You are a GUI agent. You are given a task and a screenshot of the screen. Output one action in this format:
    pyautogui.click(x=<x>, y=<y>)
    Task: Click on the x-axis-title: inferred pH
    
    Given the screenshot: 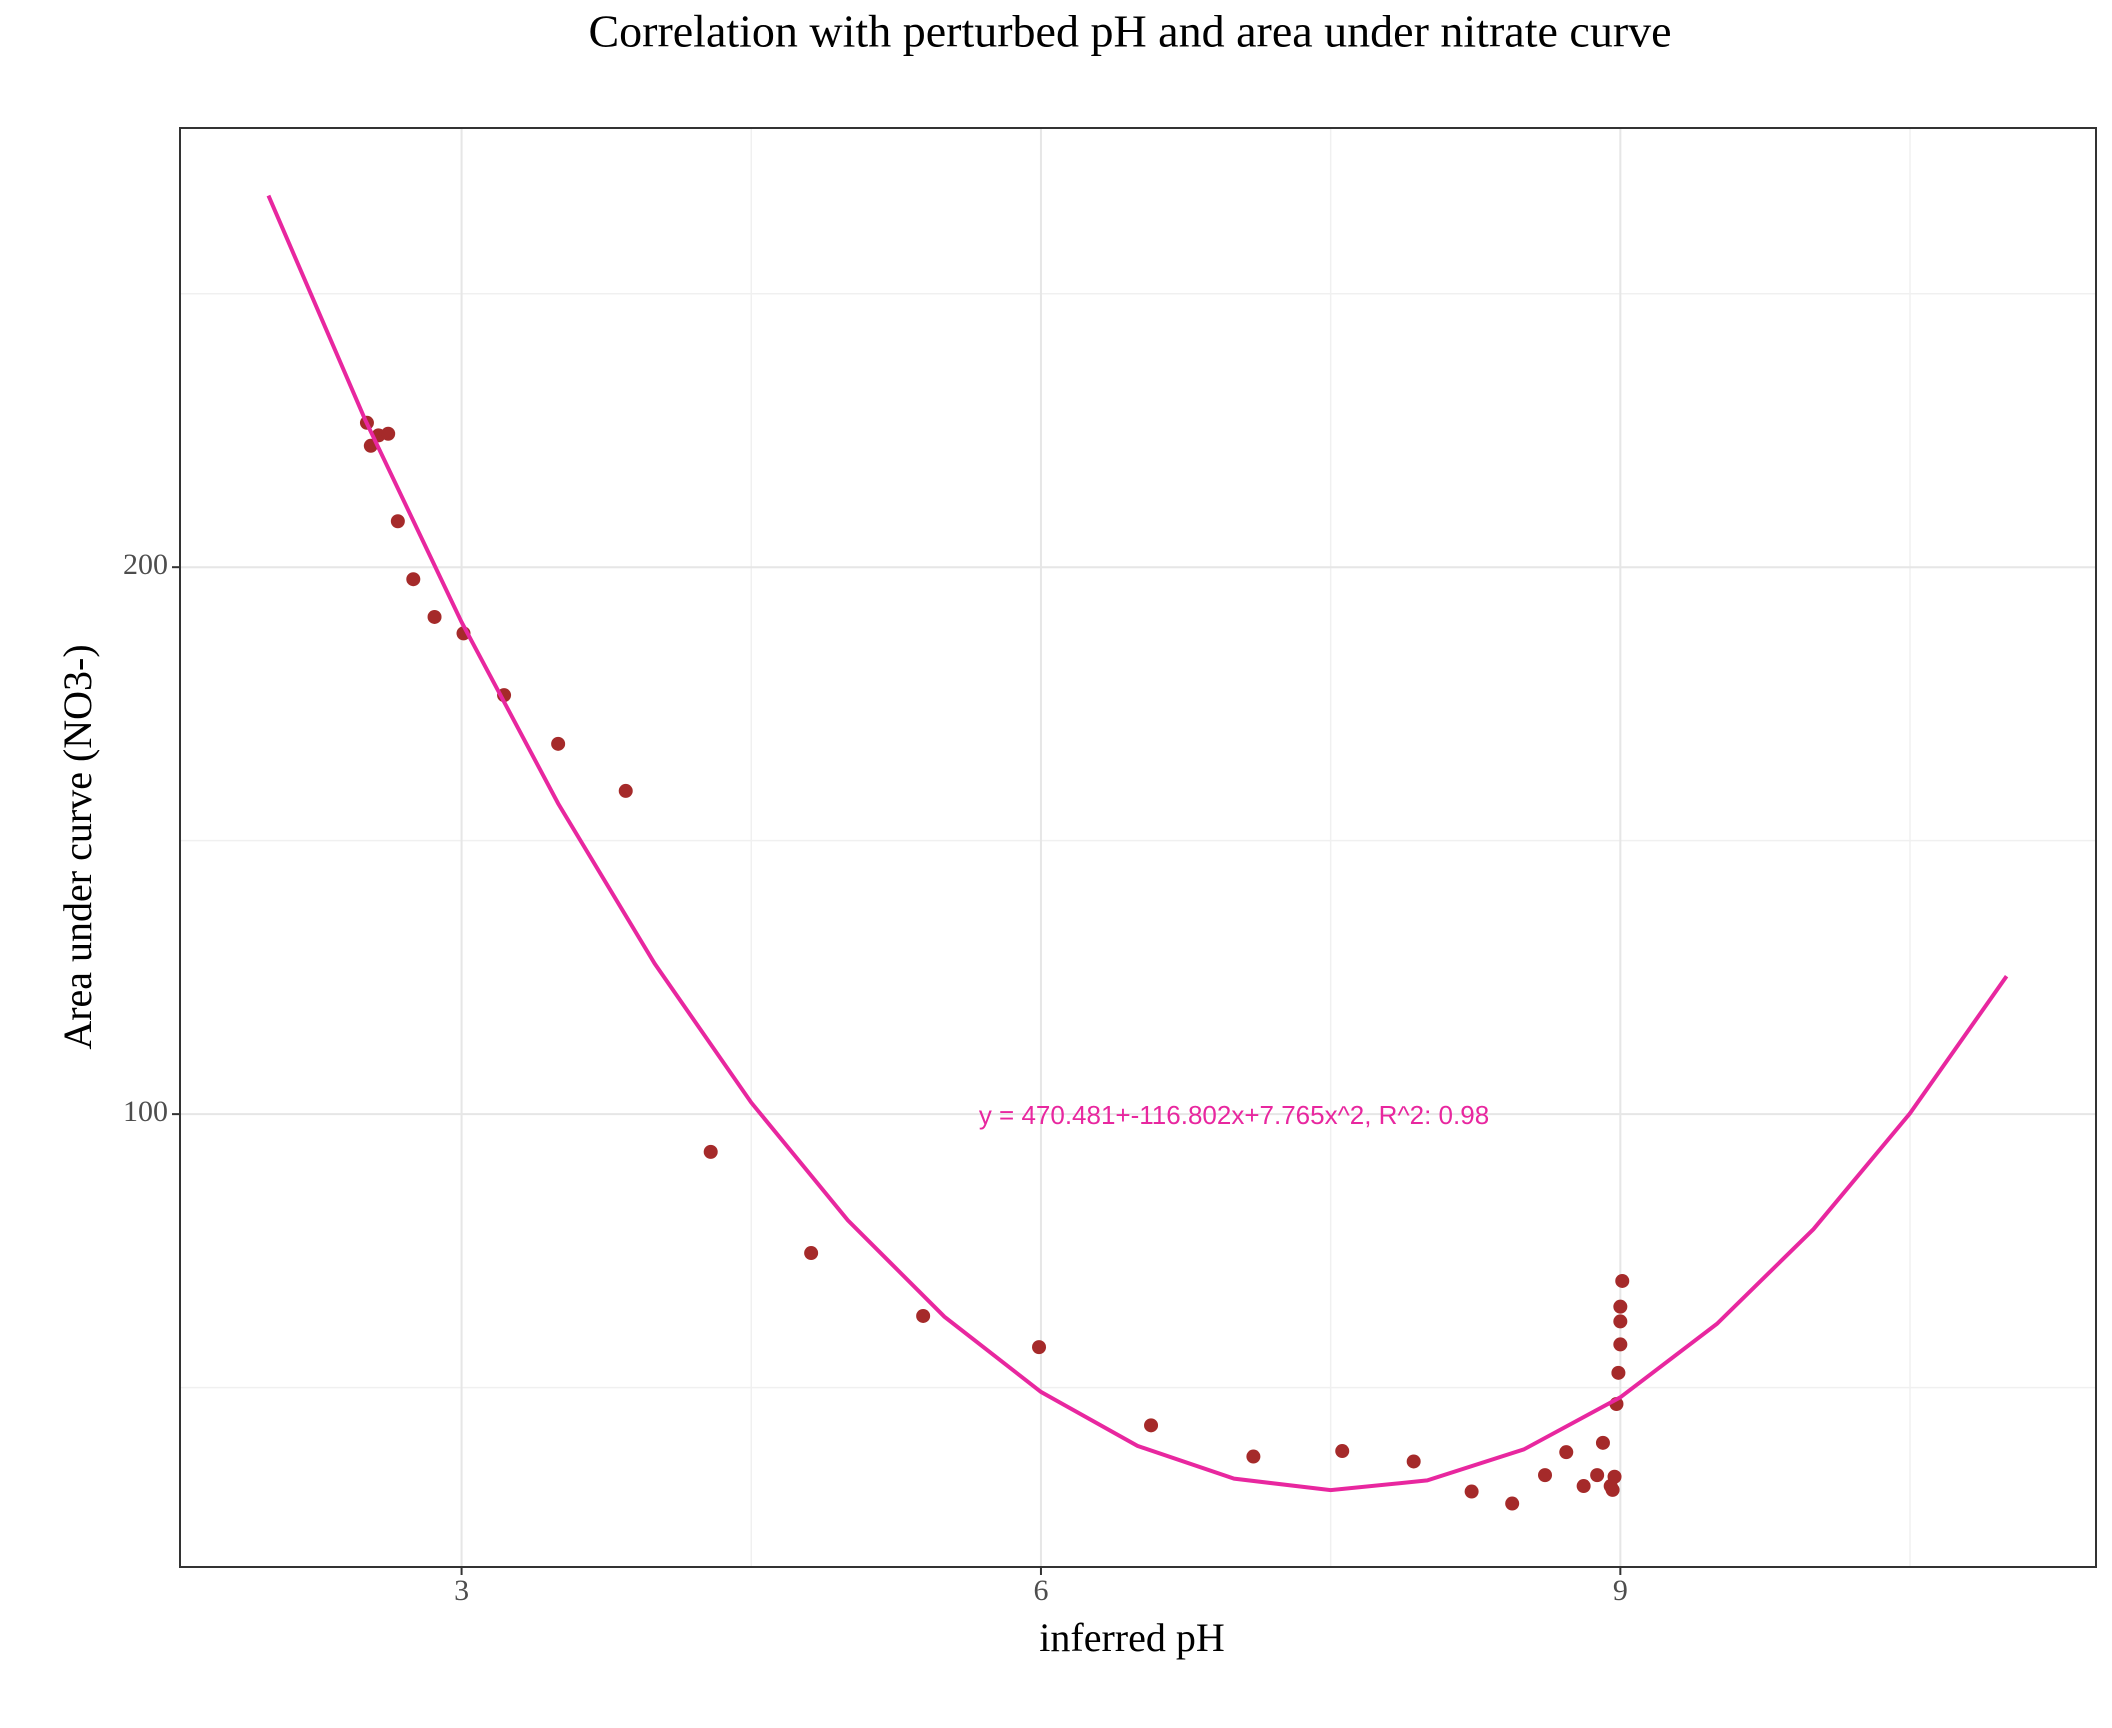 What is the action you would take?
    pyautogui.click(x=1131, y=1637)
    